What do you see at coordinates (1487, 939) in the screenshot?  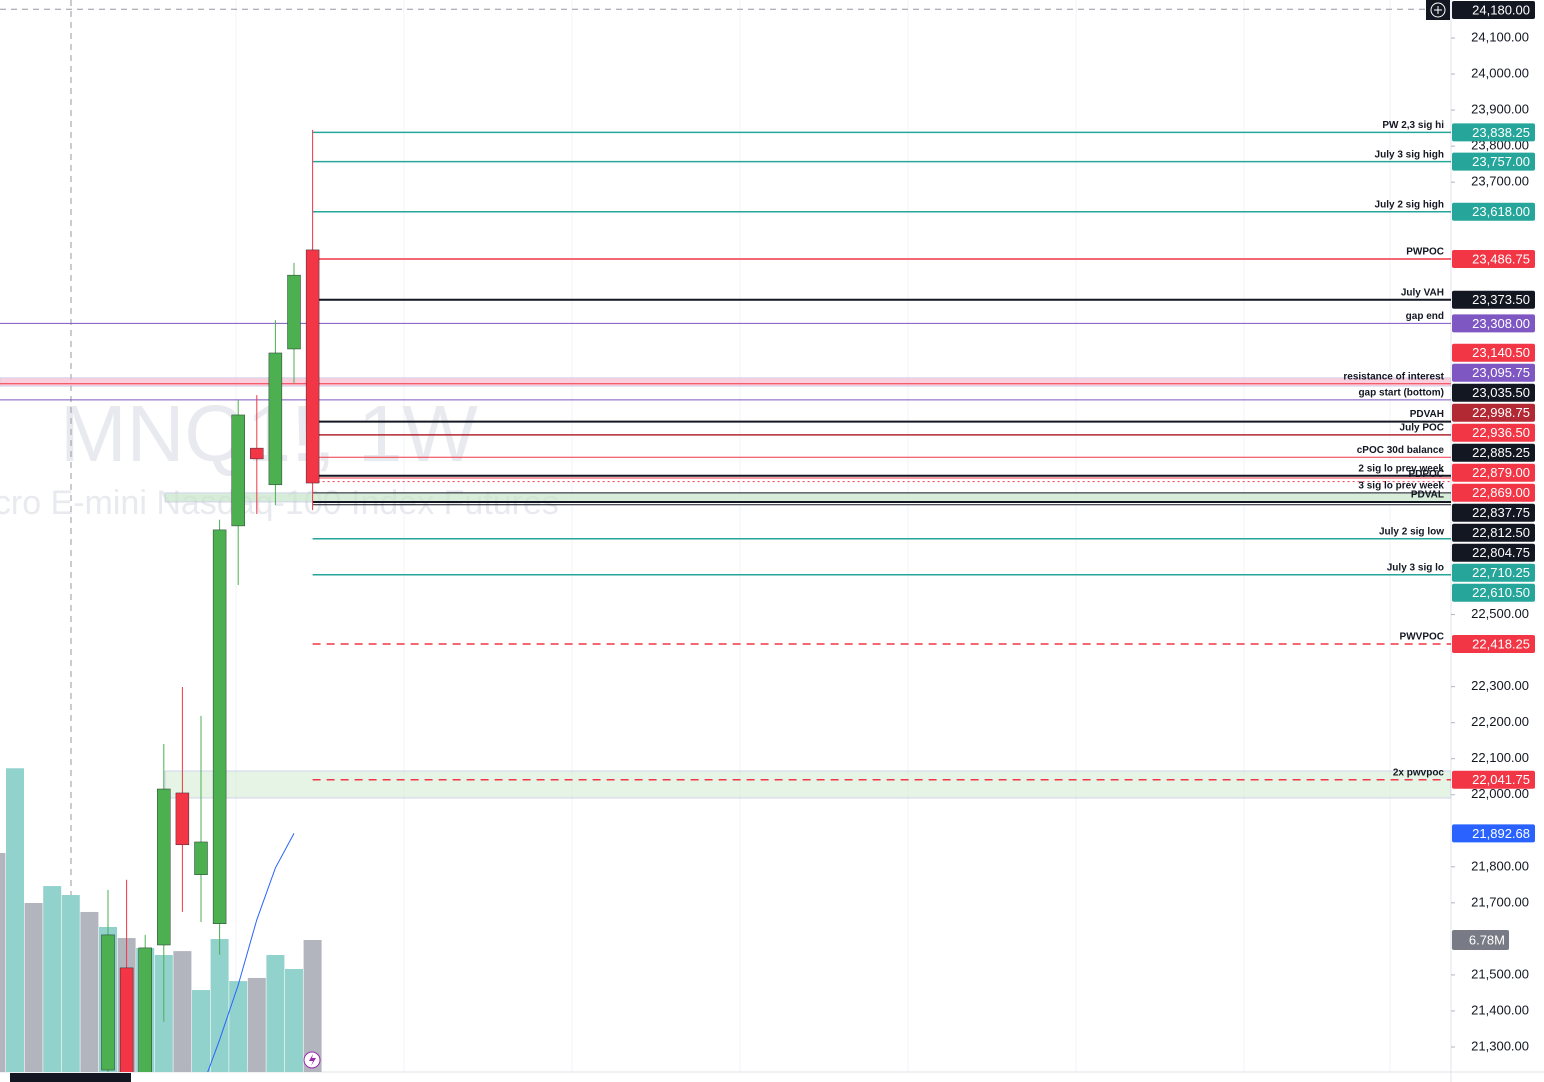 I see `volume-tag-label: 6.78M` at bounding box center [1487, 939].